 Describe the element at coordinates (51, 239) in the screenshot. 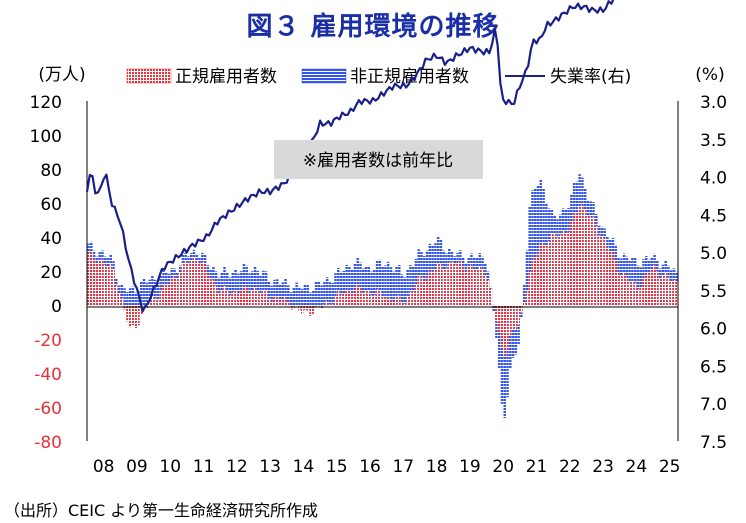

I see `left-tick-label: 40` at that location.